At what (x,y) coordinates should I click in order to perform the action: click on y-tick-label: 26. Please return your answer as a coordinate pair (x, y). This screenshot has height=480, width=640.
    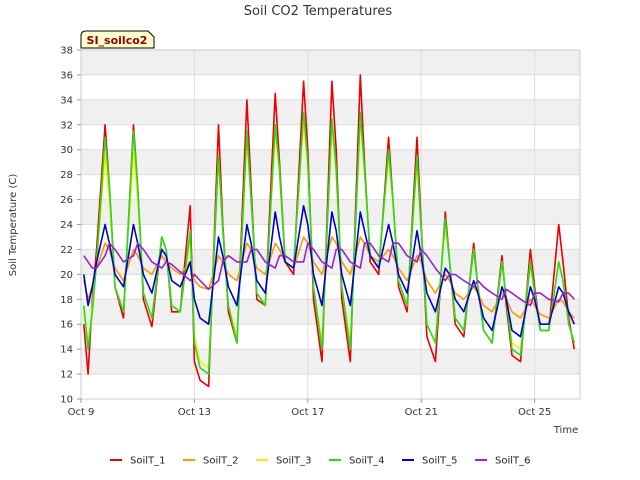
    Looking at the image, I should click on (66, 200).